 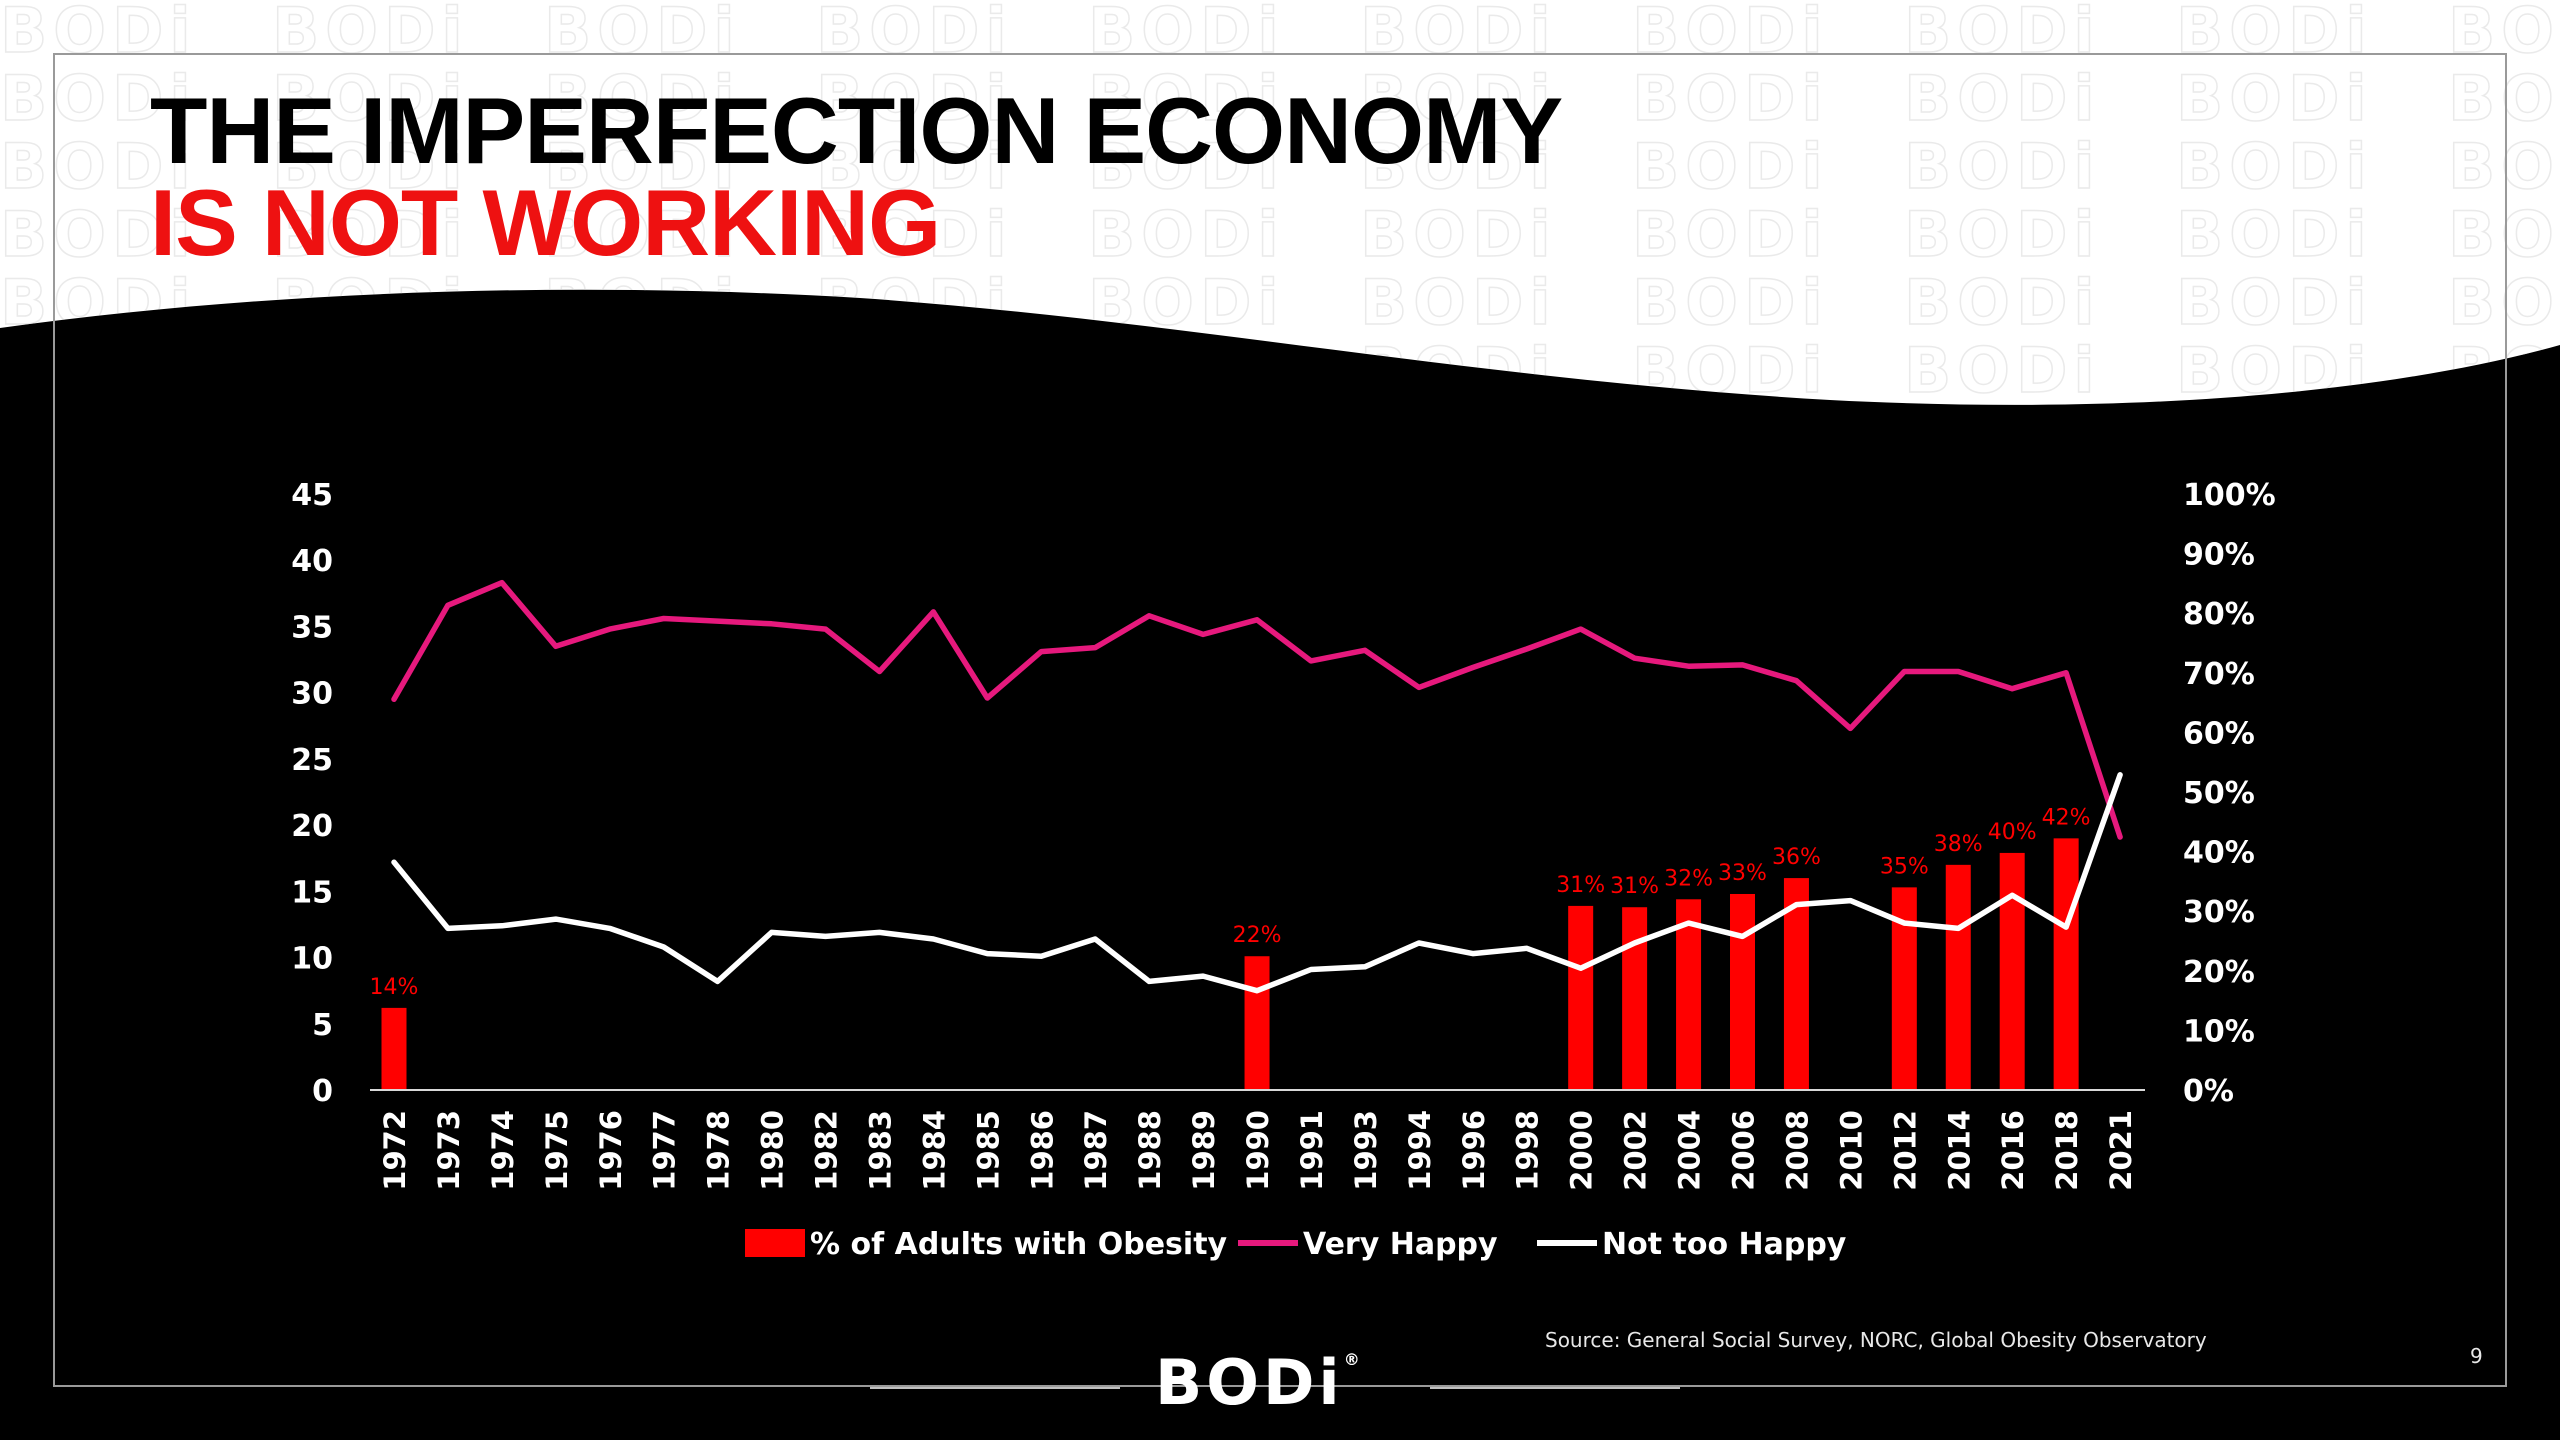 What do you see at coordinates (2219, 555) in the screenshot?
I see `right-axis-tick-label: 90%` at bounding box center [2219, 555].